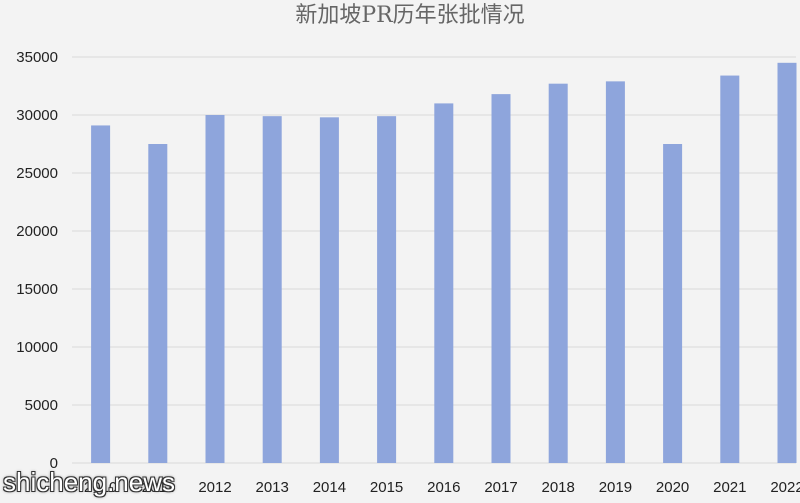 The width and height of the screenshot is (800, 503). Describe the element at coordinates (387, 289) in the screenshot. I see `bar-2015` at that location.